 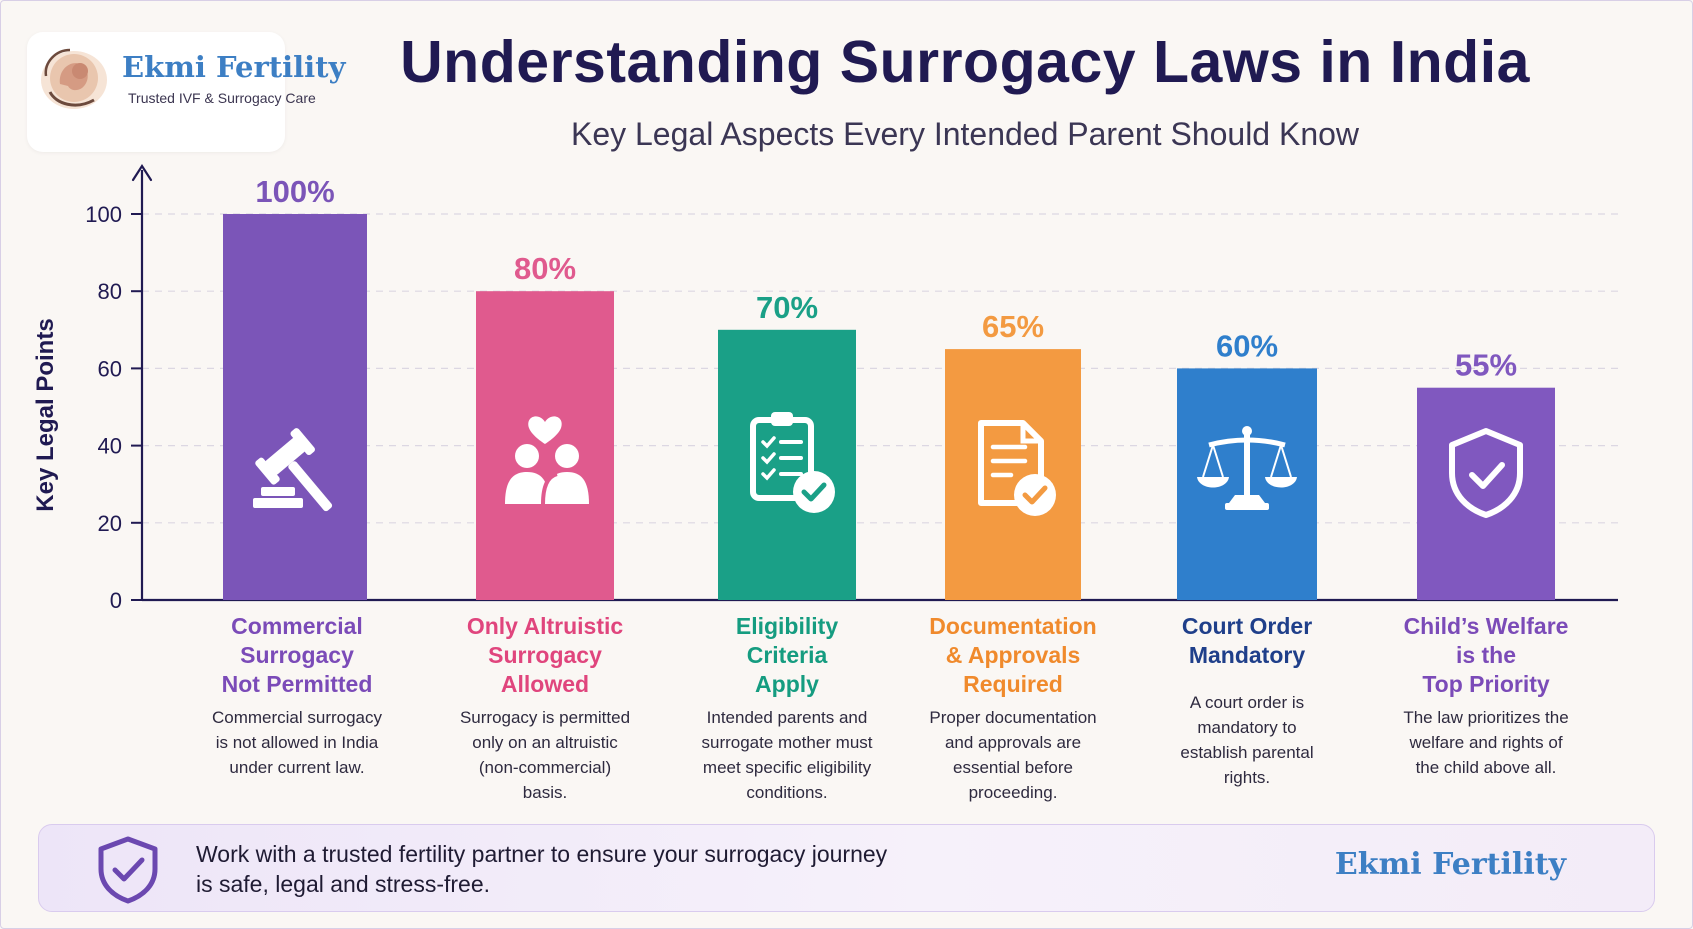 What do you see at coordinates (343, 884) in the screenshot?
I see `footer-line-2: is safe, legal and stress-free.` at bounding box center [343, 884].